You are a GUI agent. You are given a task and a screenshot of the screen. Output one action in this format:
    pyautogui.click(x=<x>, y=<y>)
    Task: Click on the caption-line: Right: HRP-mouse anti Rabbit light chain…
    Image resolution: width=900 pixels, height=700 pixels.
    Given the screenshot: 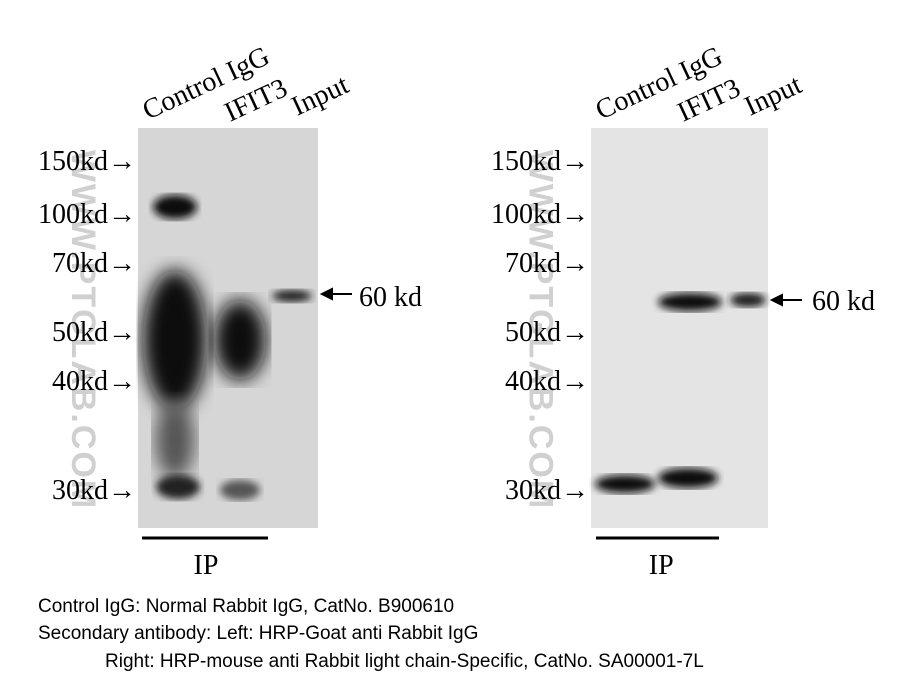 What is the action you would take?
    pyautogui.click(x=404, y=661)
    